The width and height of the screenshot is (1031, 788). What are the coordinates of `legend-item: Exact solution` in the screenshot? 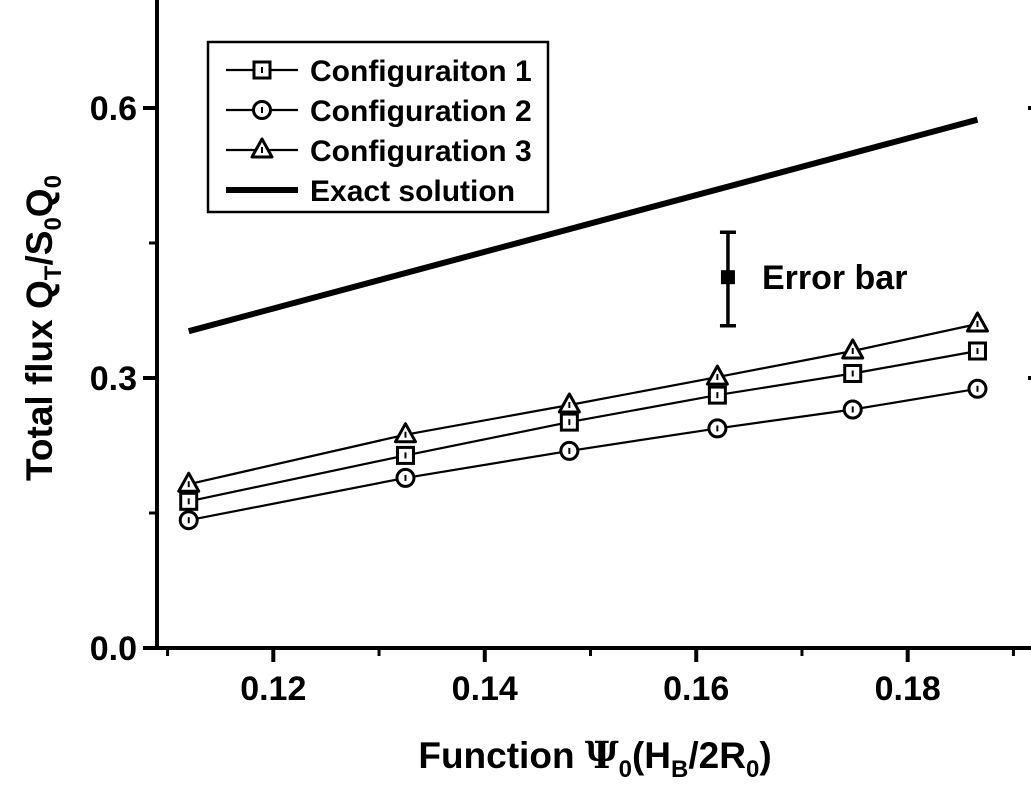 It's located at (370, 191).